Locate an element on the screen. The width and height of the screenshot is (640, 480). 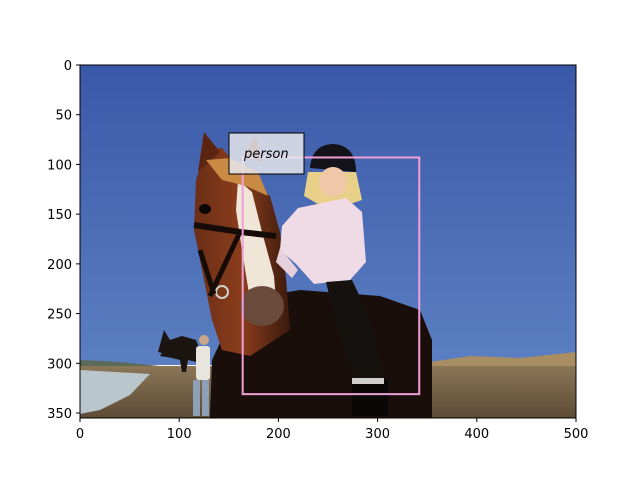
y-tick-label: 50 is located at coordinates (63, 116).